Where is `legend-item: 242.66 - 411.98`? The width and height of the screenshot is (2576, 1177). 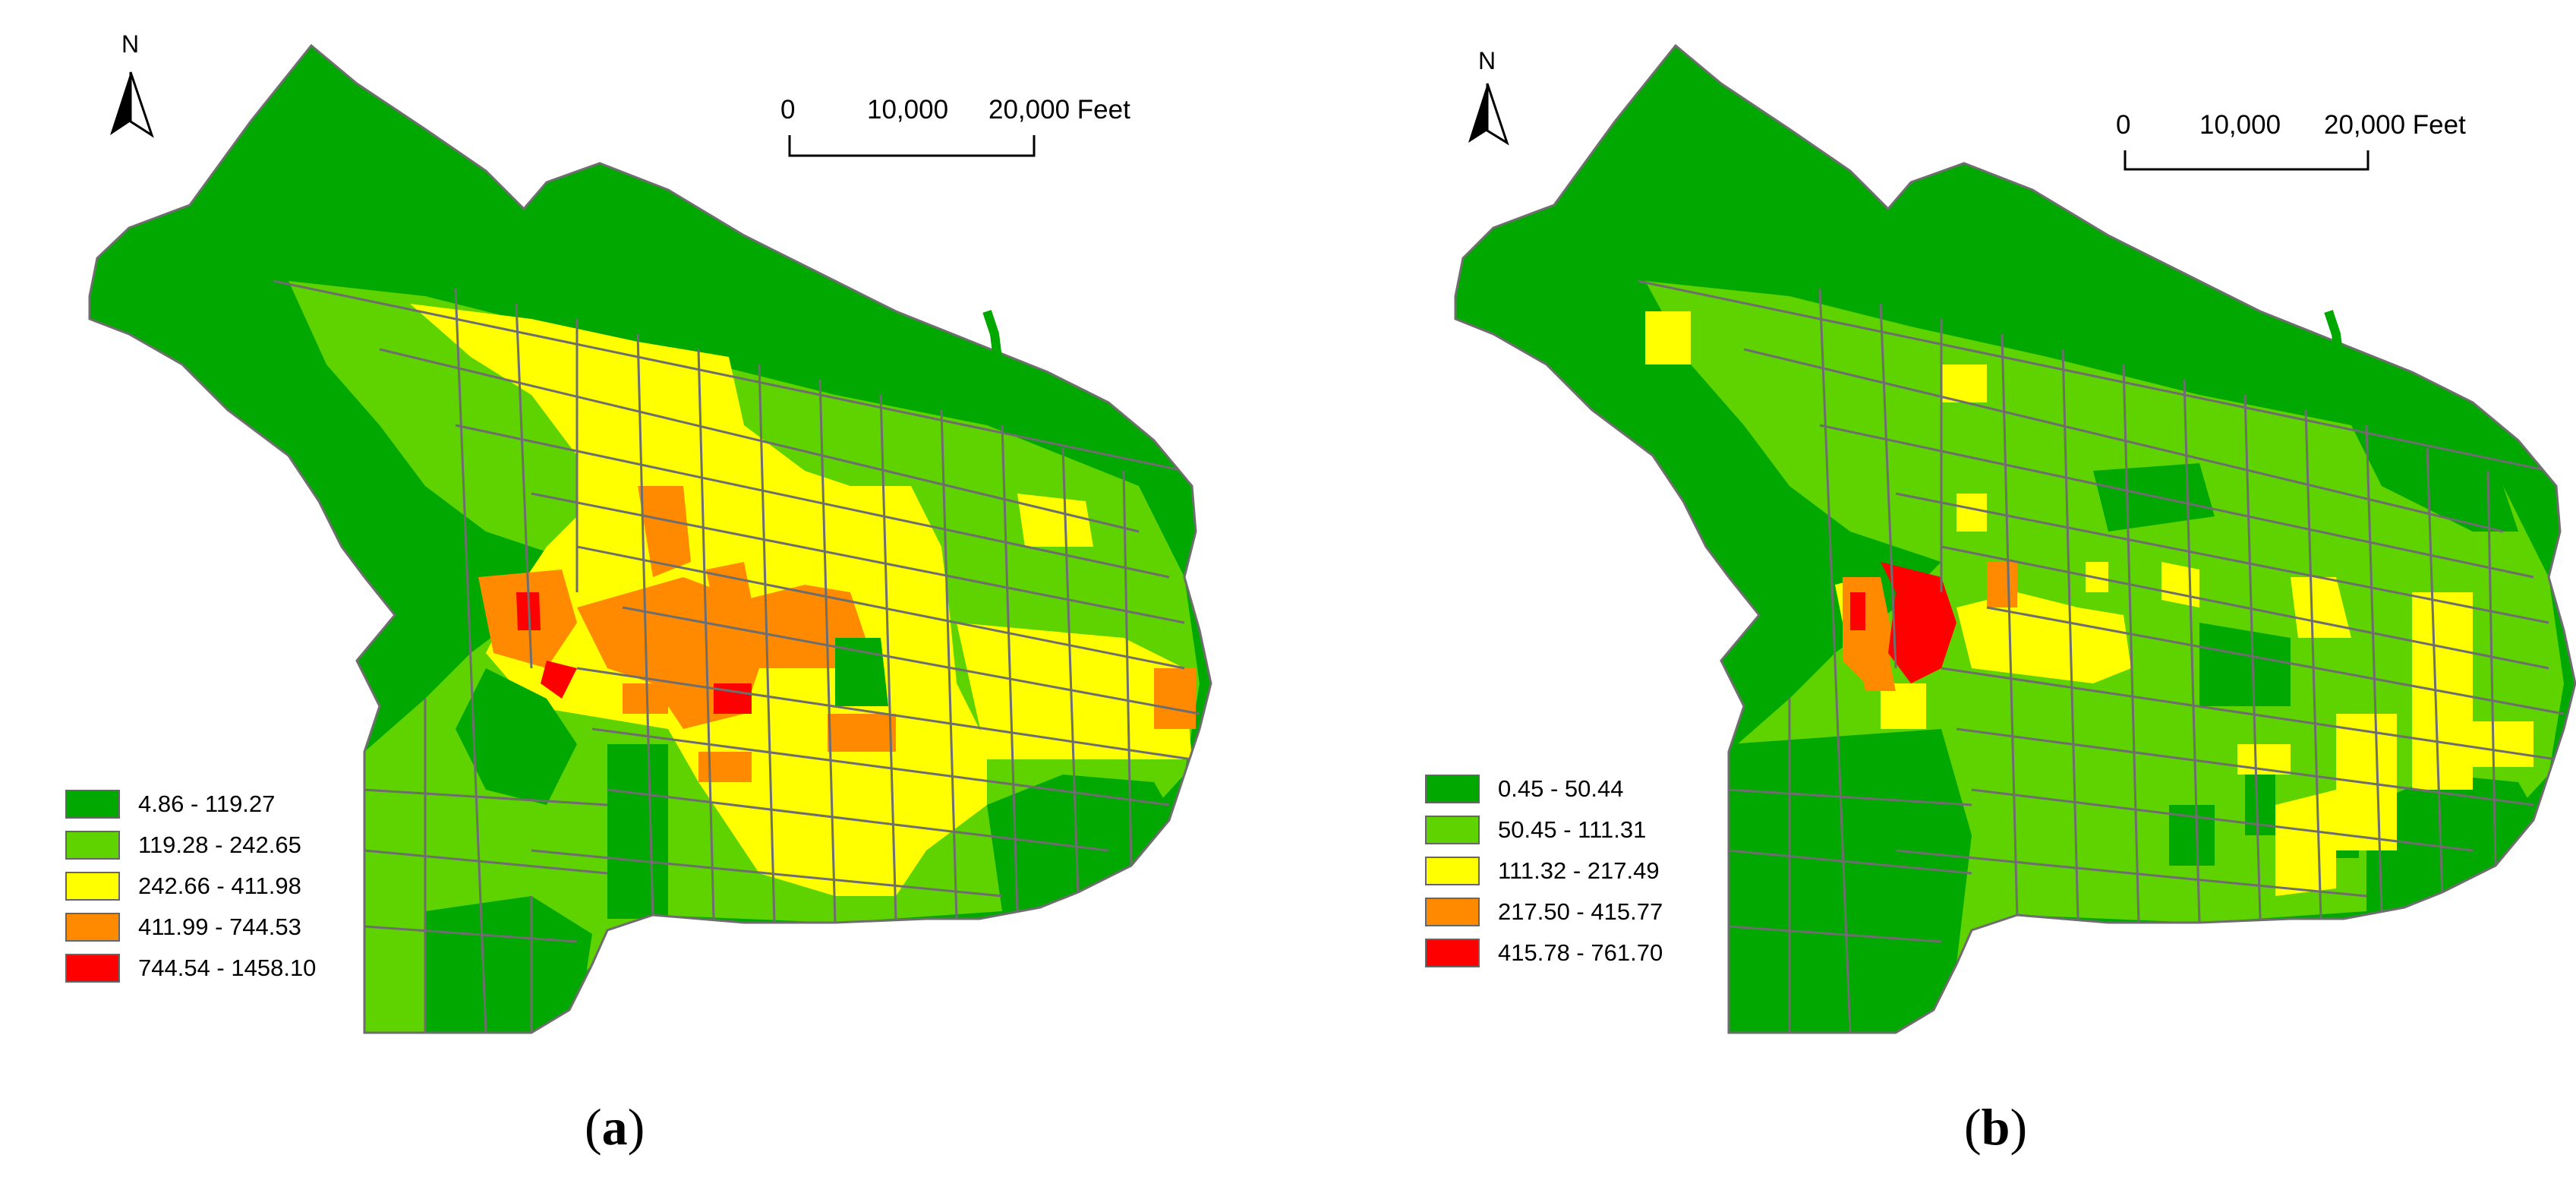
legend-item: 242.66 - 411.98 is located at coordinates (190, 887).